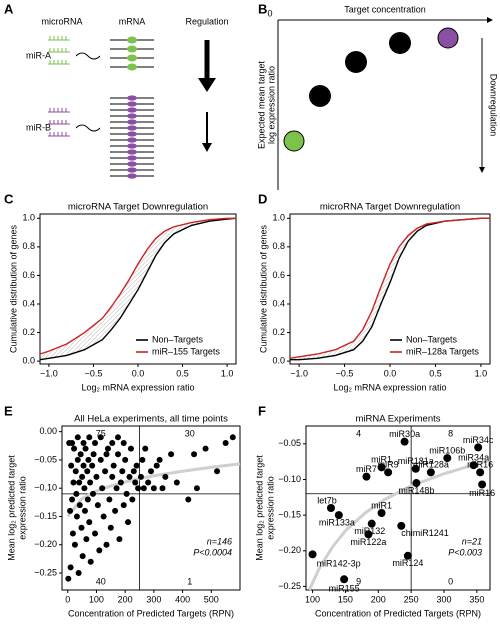 The height and width of the screenshot is (624, 500). What do you see at coordinates (28, 246) in the screenshot?
I see `y-tick-label: 0.8` at bounding box center [28, 246].